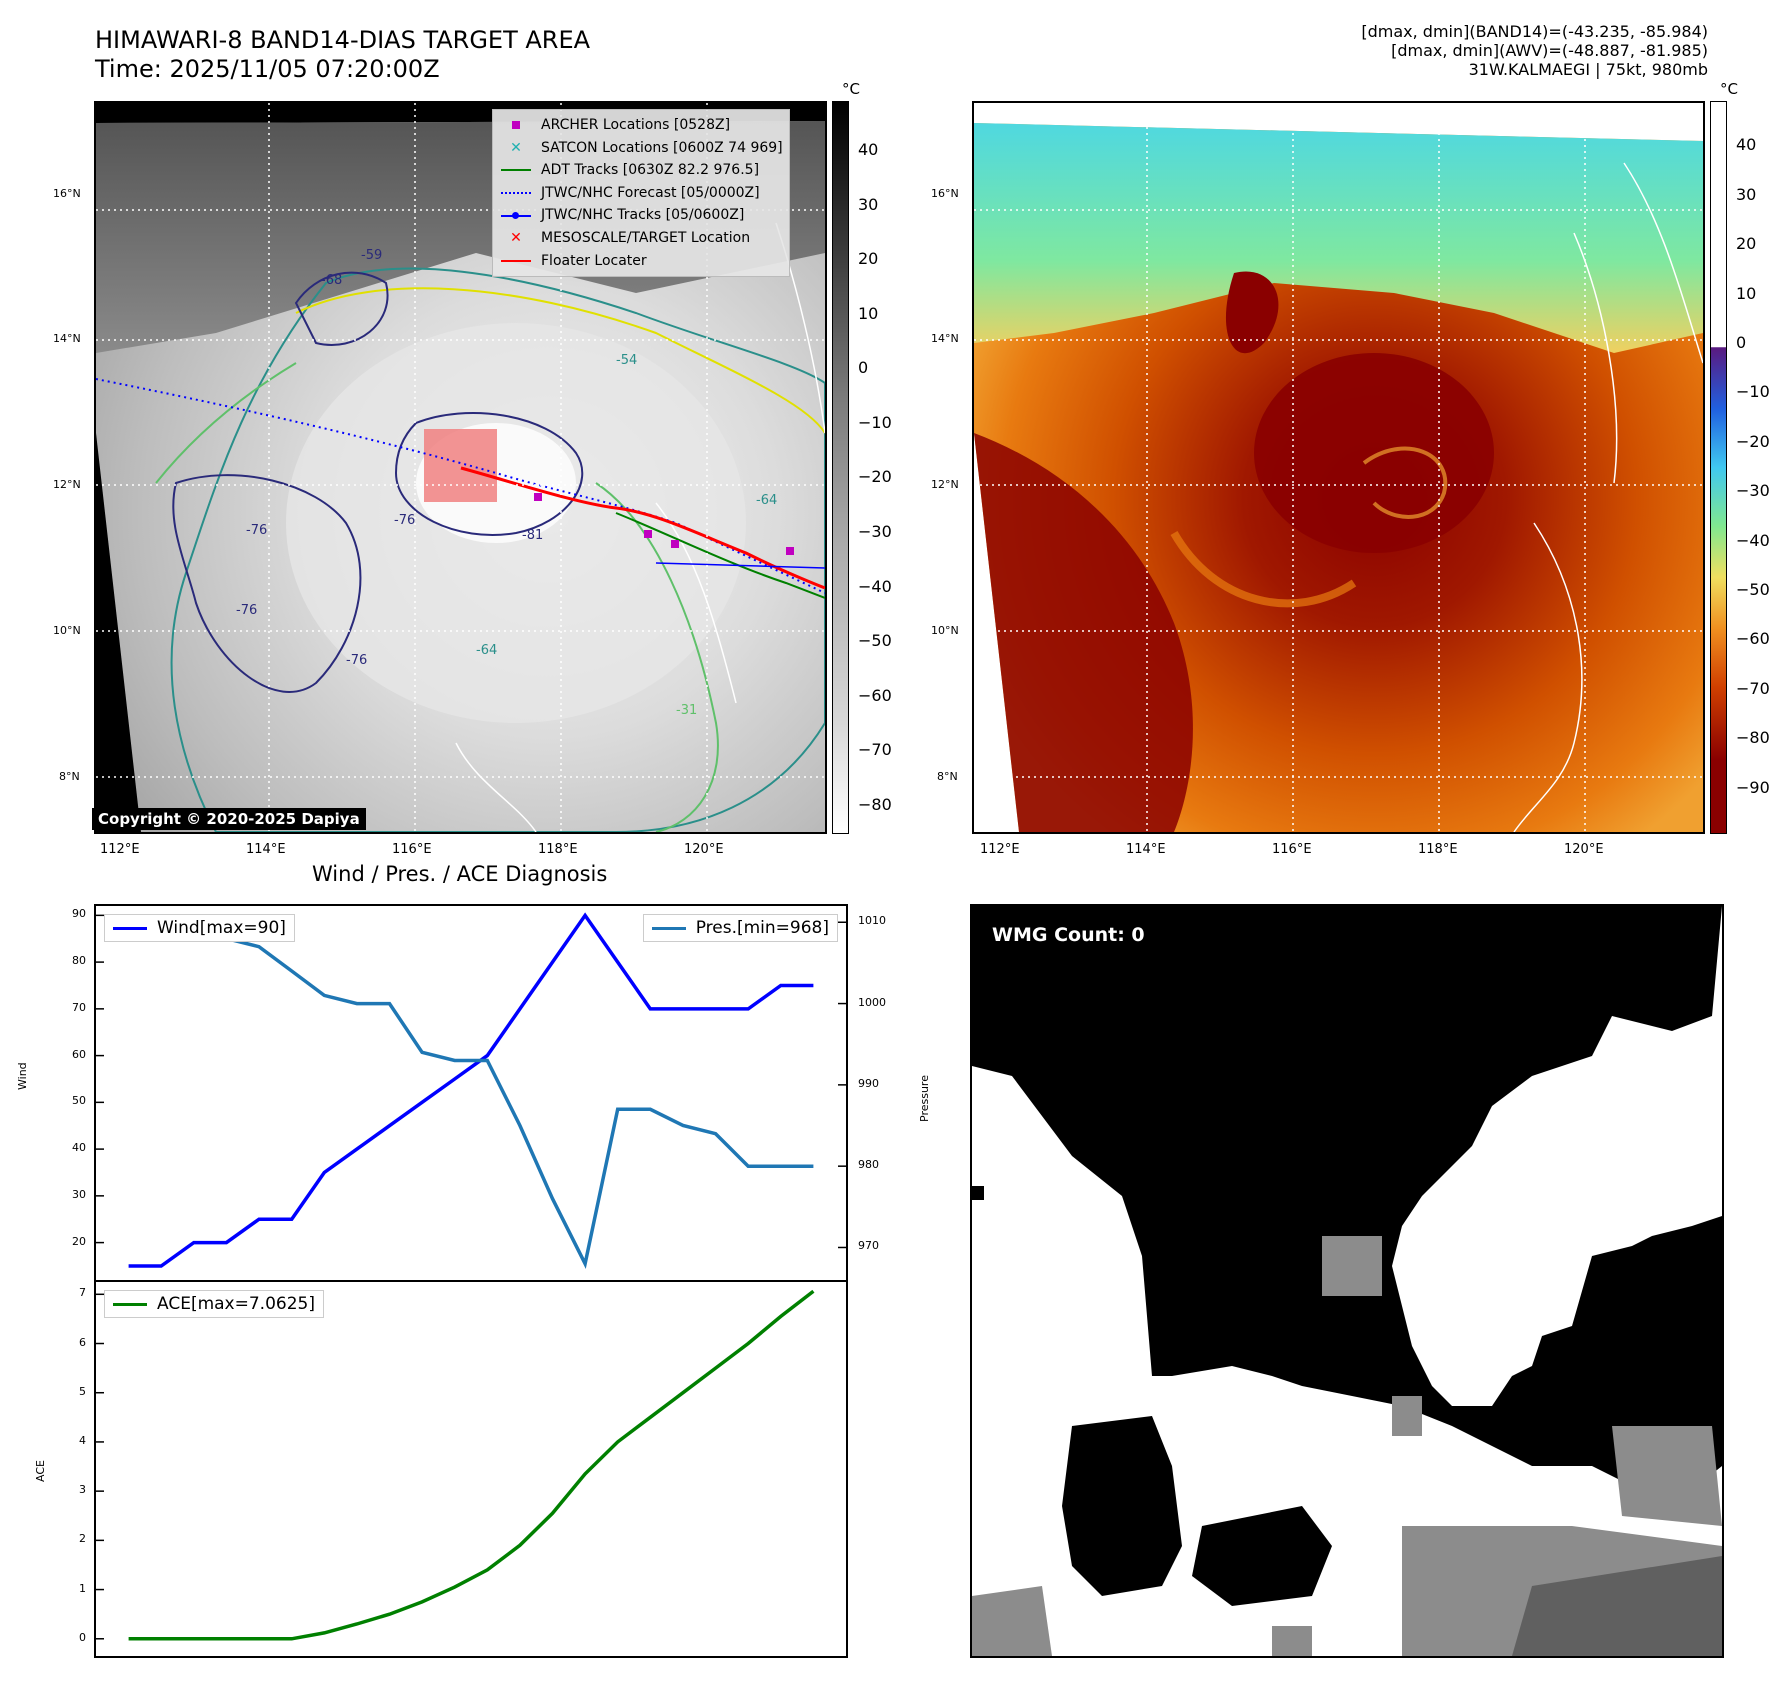 The image size is (1788, 1690). What do you see at coordinates (650, 170) in the screenshot?
I see `legend-label: ADT Tracks [0630Z 82.2 976.5]` at bounding box center [650, 170].